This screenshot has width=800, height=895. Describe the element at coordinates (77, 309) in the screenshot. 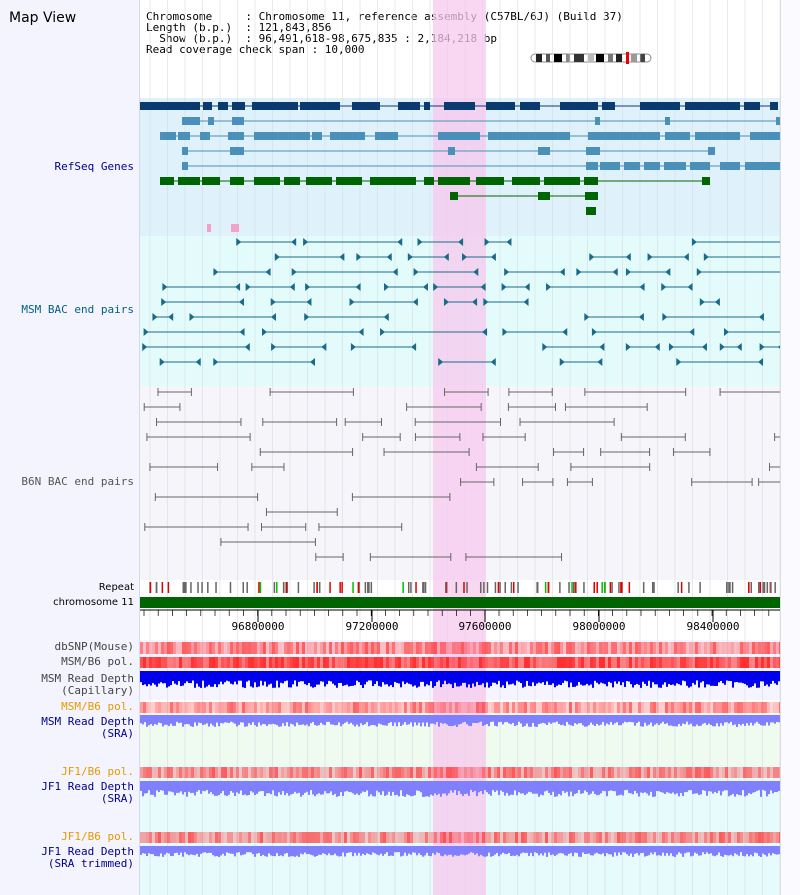

I see `track-label-msm-bac: MSM BAC end pairs` at that location.